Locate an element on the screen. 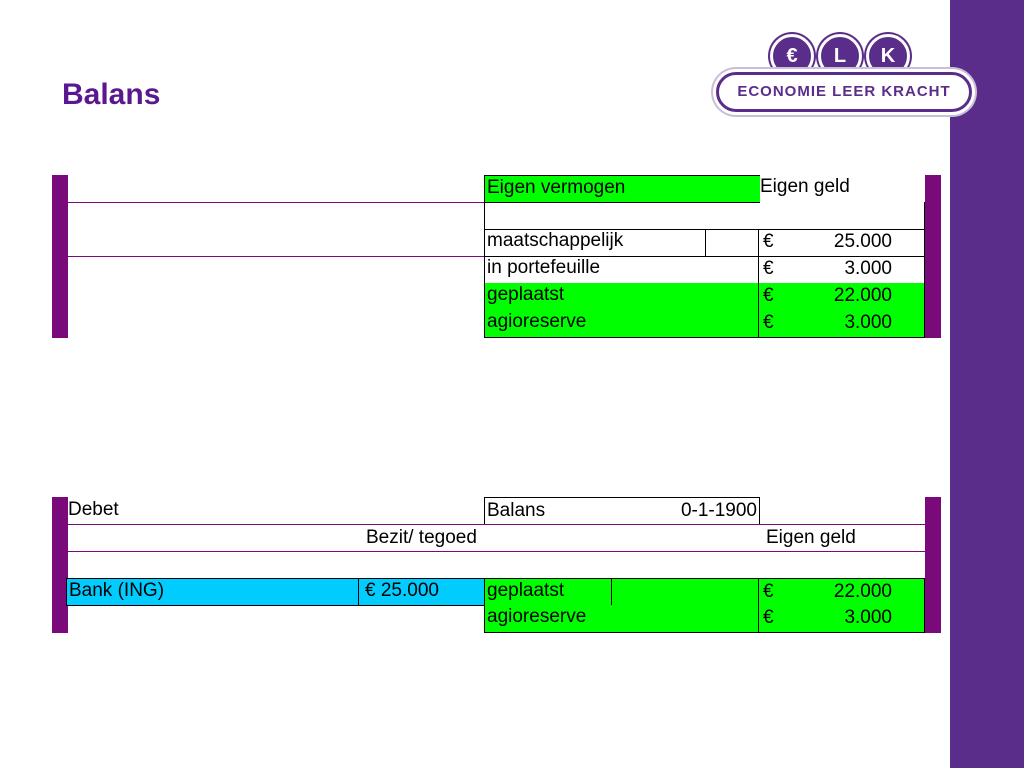 Image resolution: width=1024 pixels, height=768 pixels. bank-label: Bank (ING) is located at coordinates (212, 592).